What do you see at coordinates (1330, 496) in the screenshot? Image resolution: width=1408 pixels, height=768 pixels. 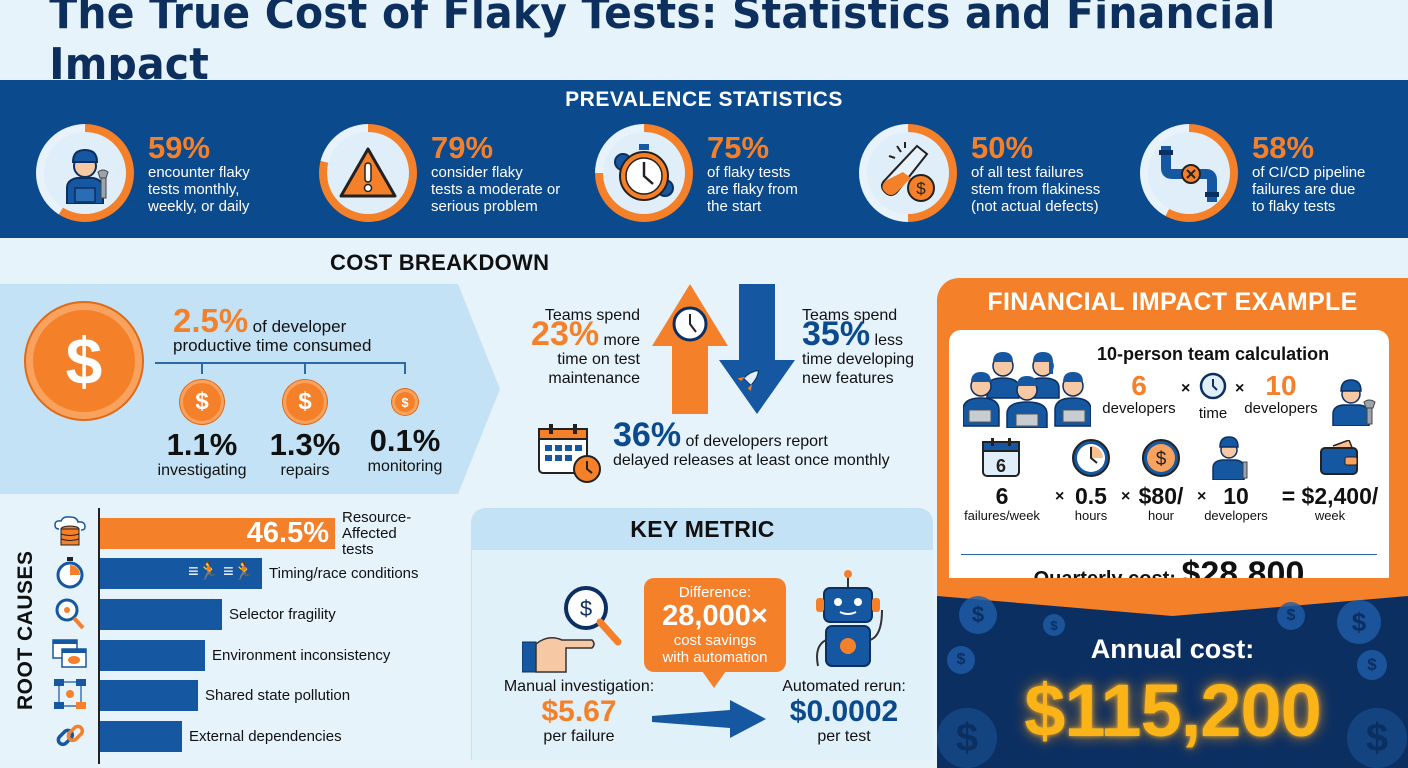 I see `calc-number: = $2,400/` at bounding box center [1330, 496].